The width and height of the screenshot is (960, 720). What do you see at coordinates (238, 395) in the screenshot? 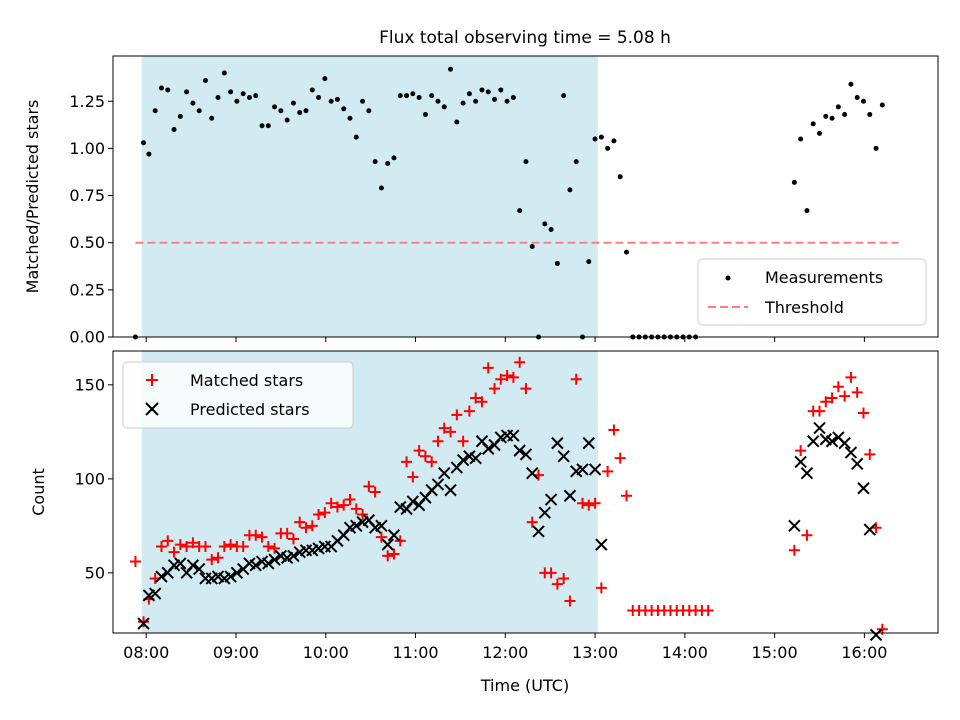
I see `count-legend-box` at bounding box center [238, 395].